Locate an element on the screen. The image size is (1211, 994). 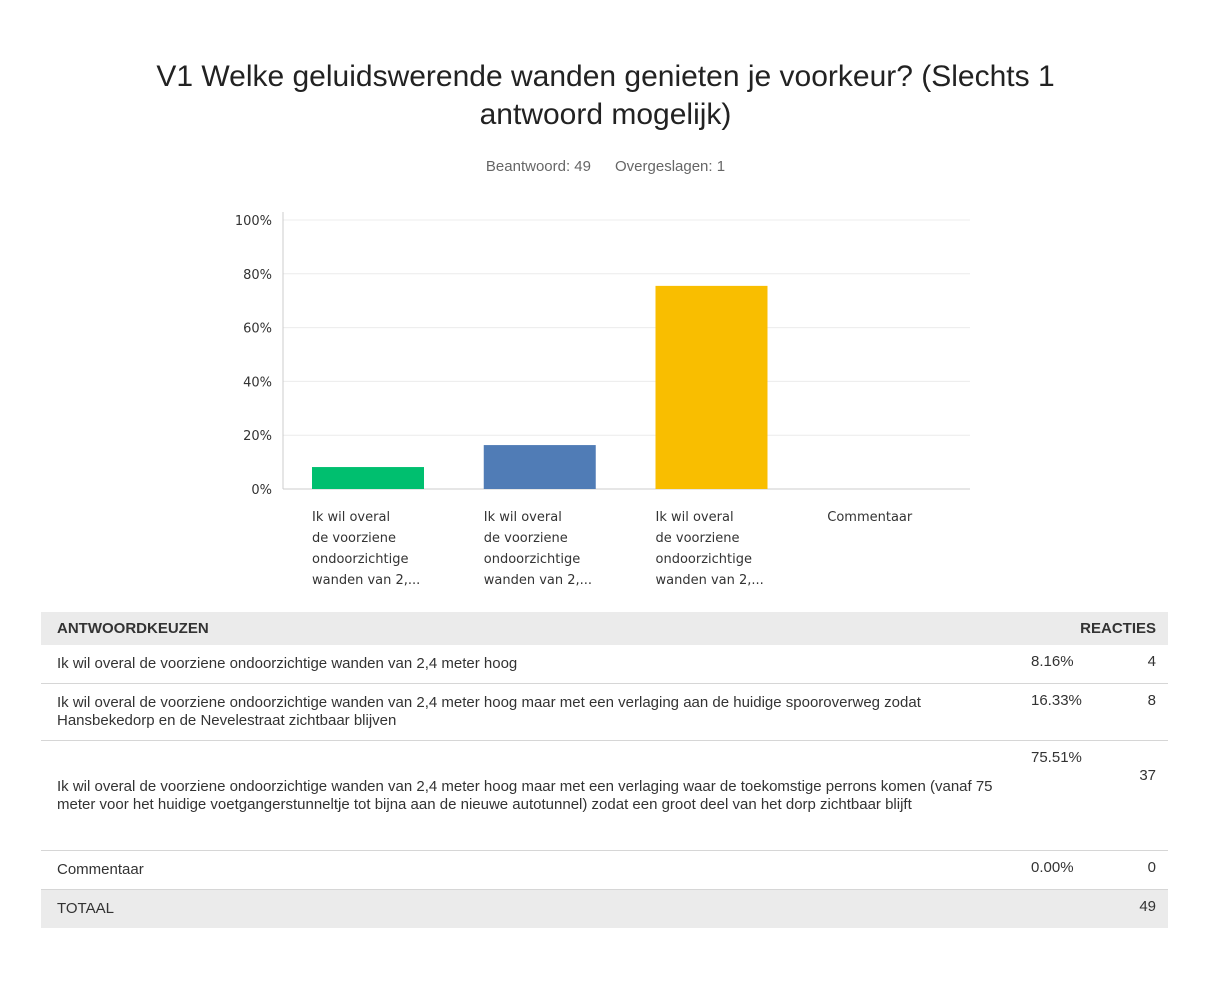
y-tick-label: 100% is located at coordinates (253, 221).